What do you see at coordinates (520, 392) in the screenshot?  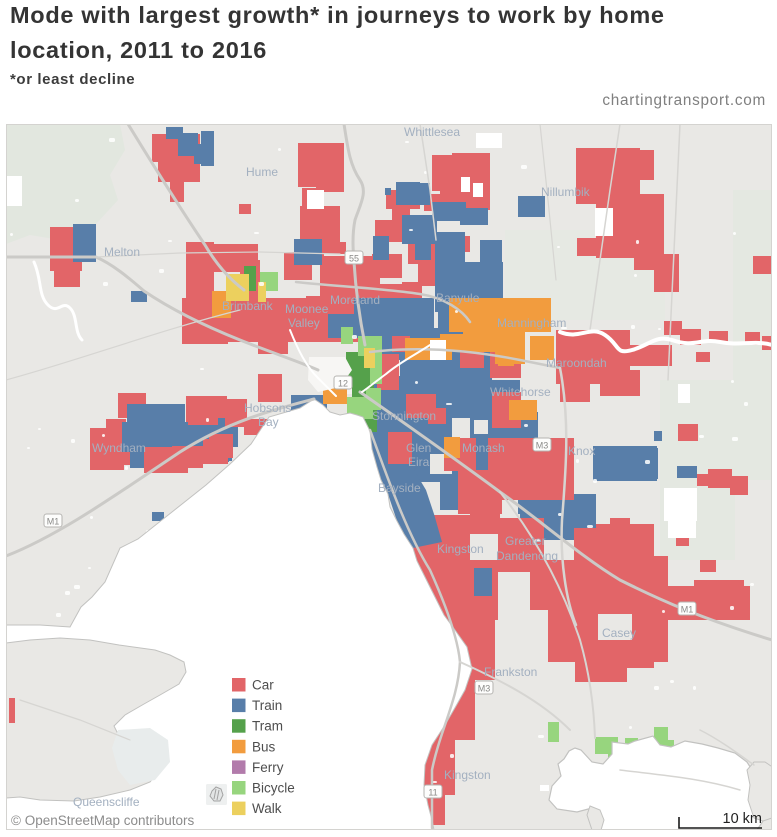 I see `svg-text: Whitehorse` at bounding box center [520, 392].